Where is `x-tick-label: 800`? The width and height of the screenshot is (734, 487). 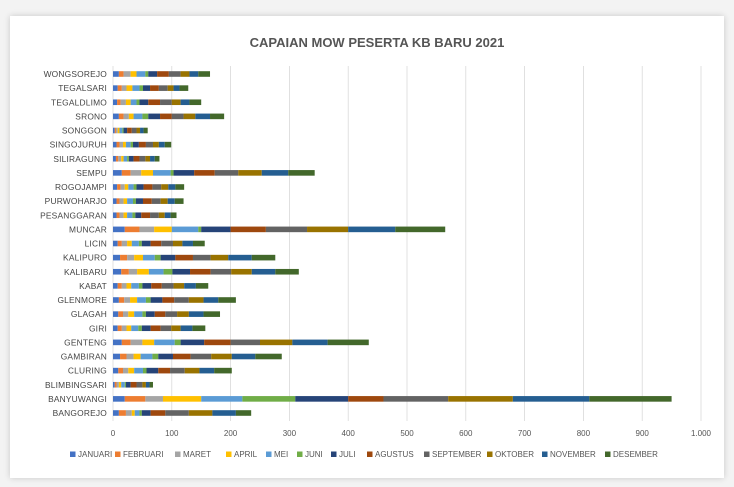
x-tick-label: 800 is located at coordinates (584, 433).